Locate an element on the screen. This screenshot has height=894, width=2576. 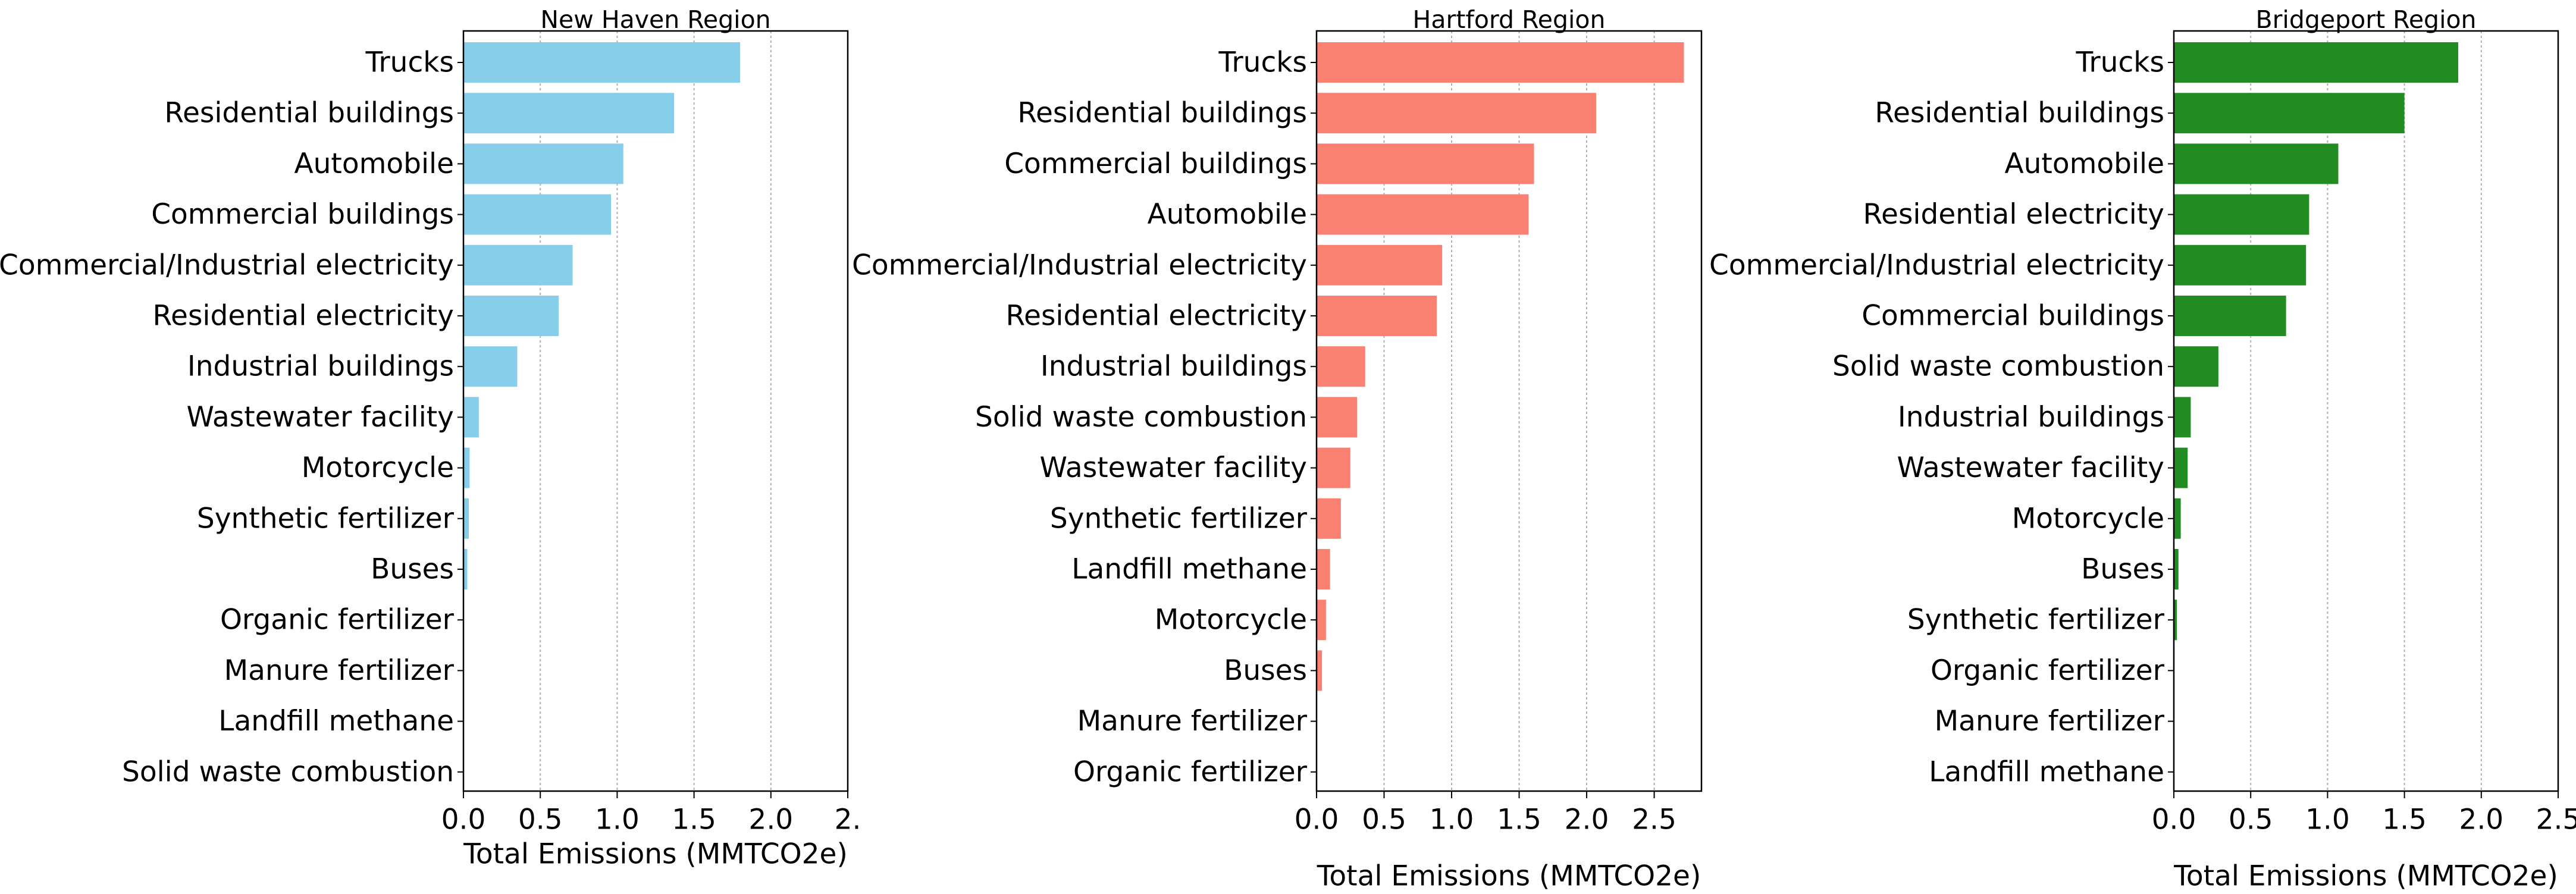
bar-landfill-methane is located at coordinates (1323, 569).